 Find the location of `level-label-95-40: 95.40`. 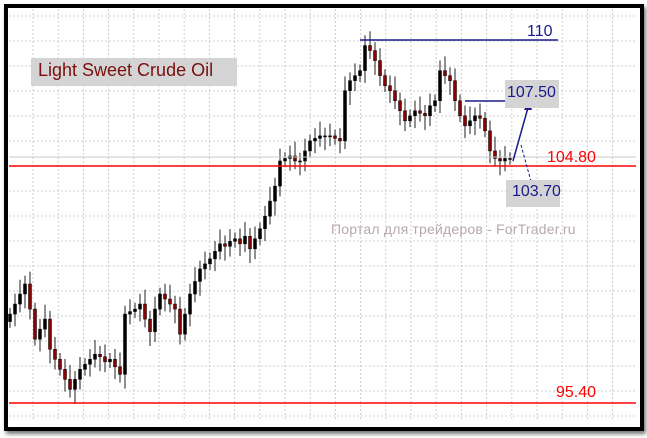

level-label-95-40: 95.40 is located at coordinates (576, 392).